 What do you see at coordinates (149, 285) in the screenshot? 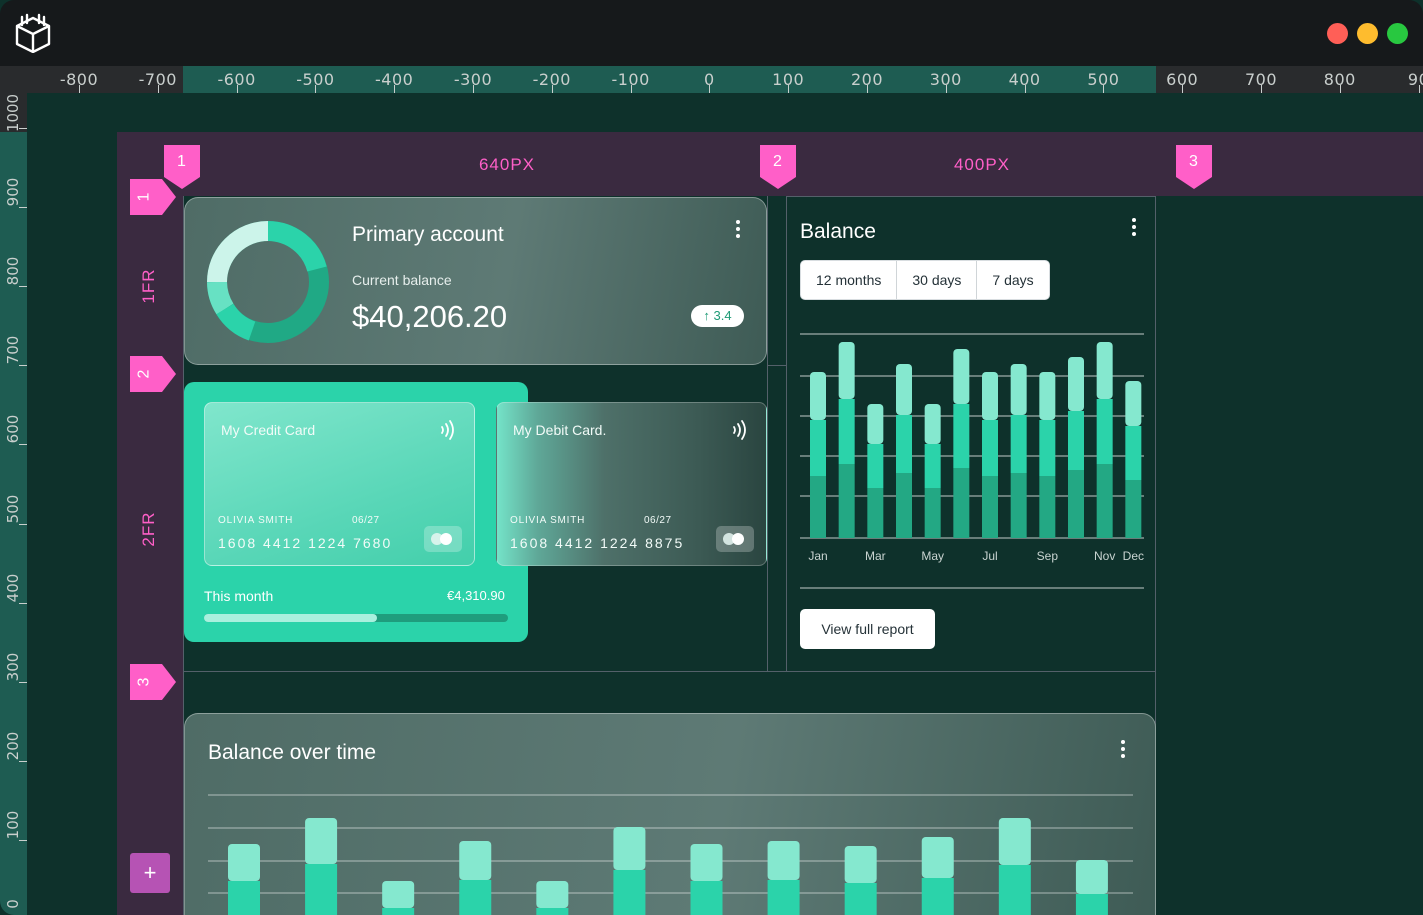
I see `row-1-size: 1FR` at bounding box center [149, 285].